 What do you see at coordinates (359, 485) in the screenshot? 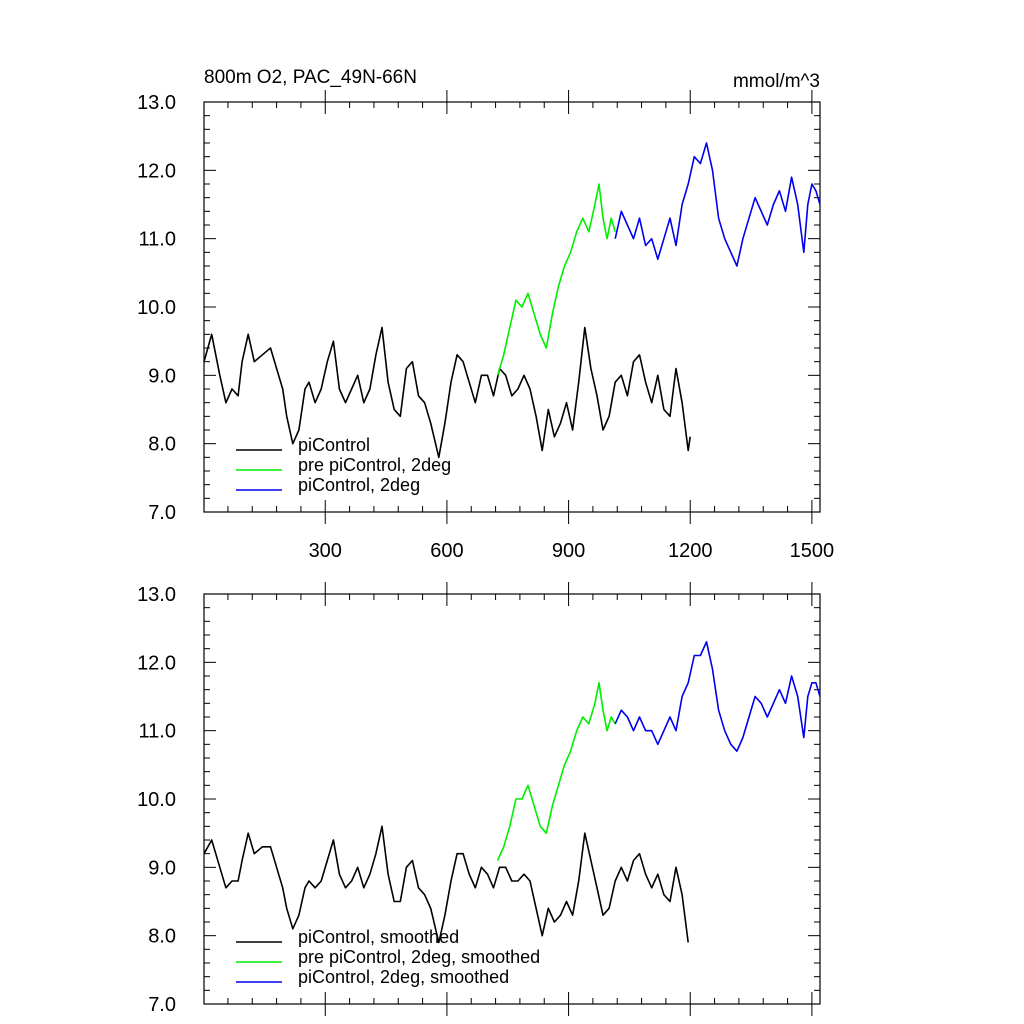
I see `legend-label: piControl, 2deg` at bounding box center [359, 485].